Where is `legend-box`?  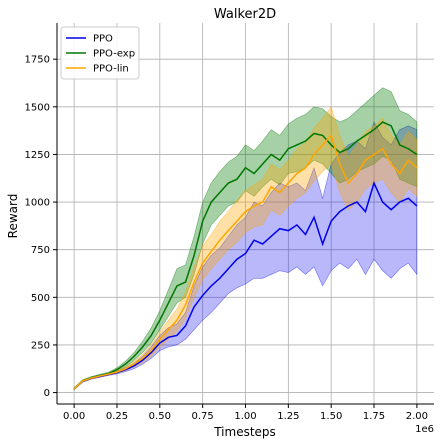
legend-box is located at coordinates (100, 53).